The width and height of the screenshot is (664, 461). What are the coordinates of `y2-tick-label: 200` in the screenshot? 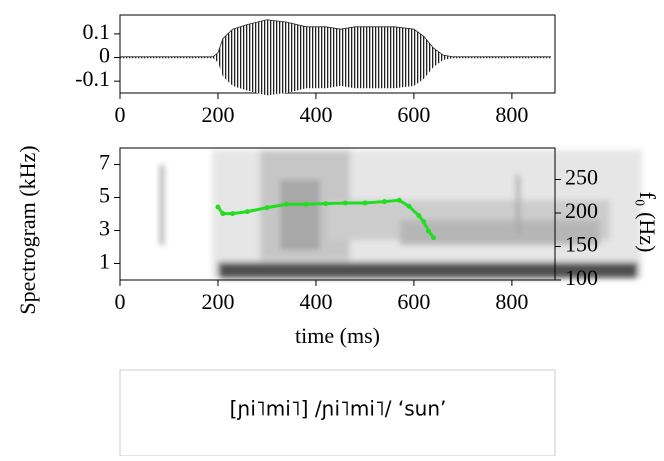 It's located at (581, 210).